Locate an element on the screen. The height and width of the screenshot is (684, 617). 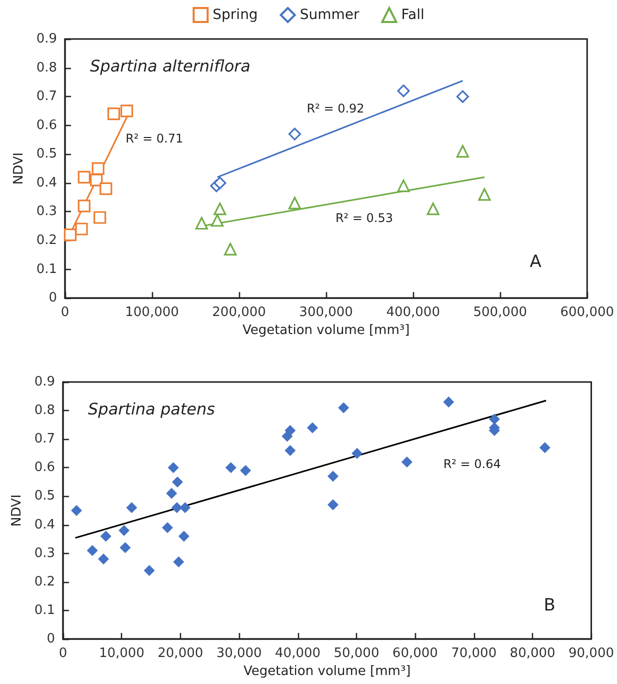
x-tick-label: 500,000 is located at coordinates (500, 312).